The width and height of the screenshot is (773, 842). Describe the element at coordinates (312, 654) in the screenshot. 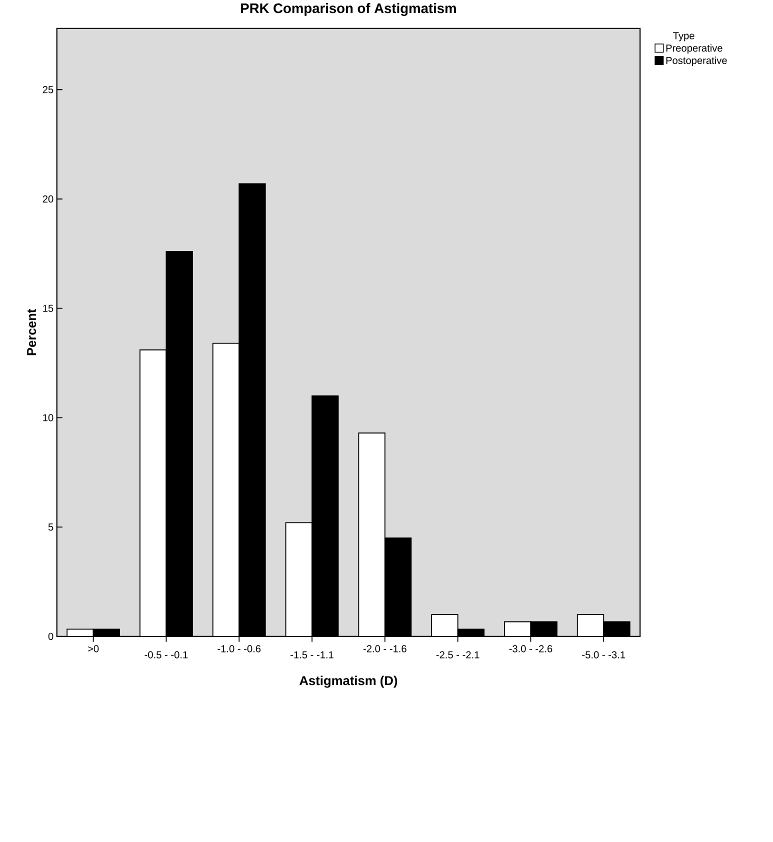

I see `x-tick-label: -1.5 - -1.1` at that location.